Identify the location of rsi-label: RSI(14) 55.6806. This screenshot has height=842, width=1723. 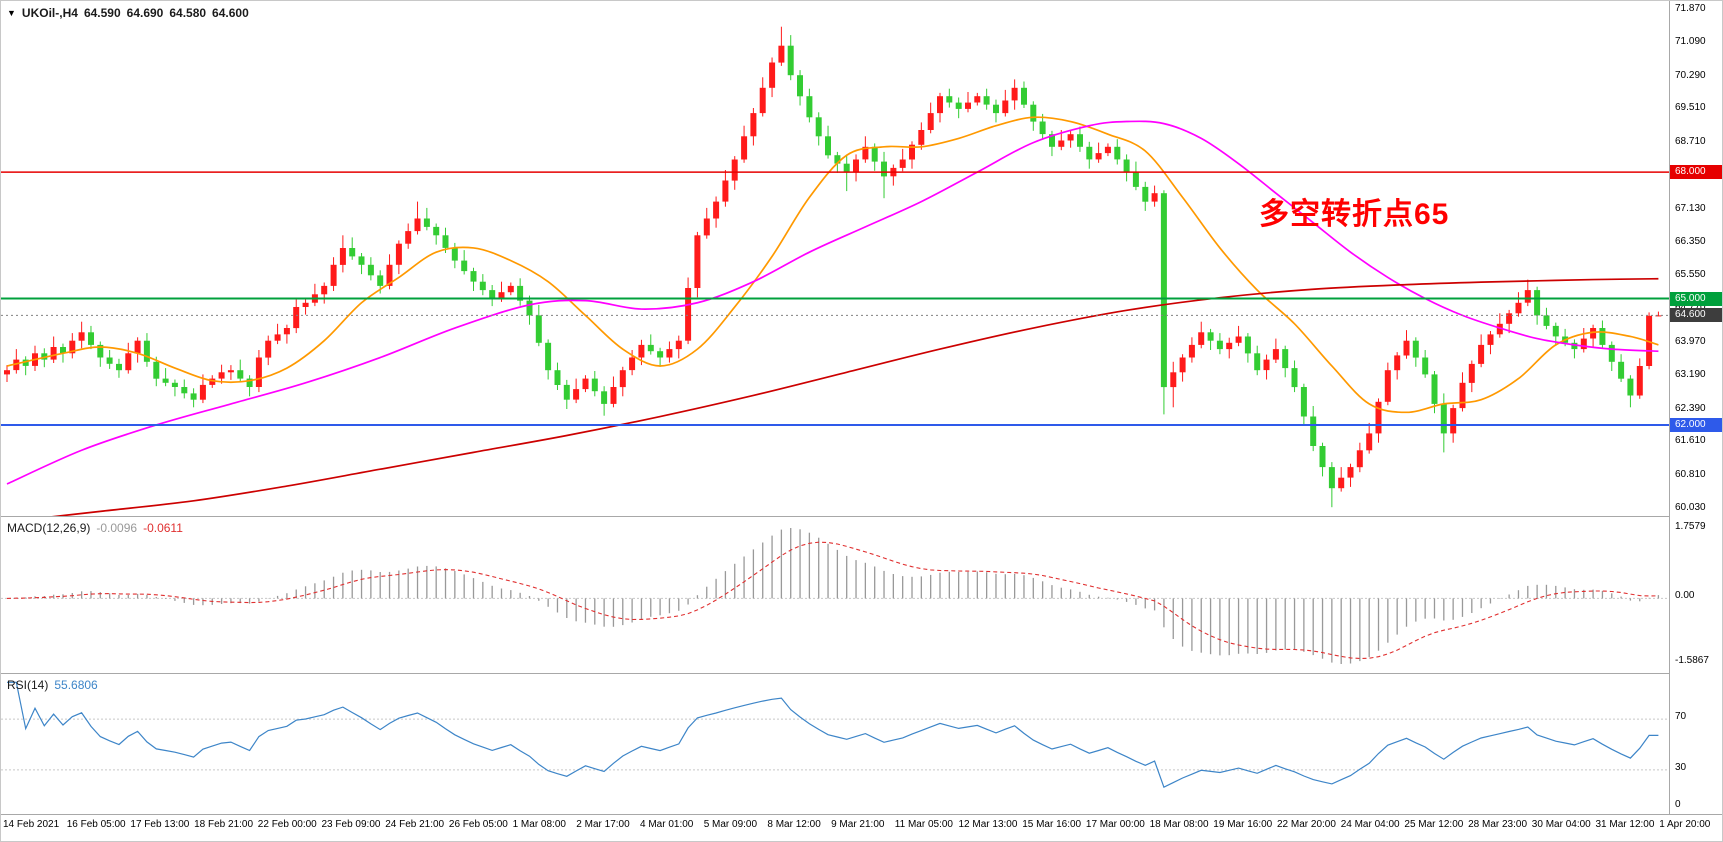
(52, 685).